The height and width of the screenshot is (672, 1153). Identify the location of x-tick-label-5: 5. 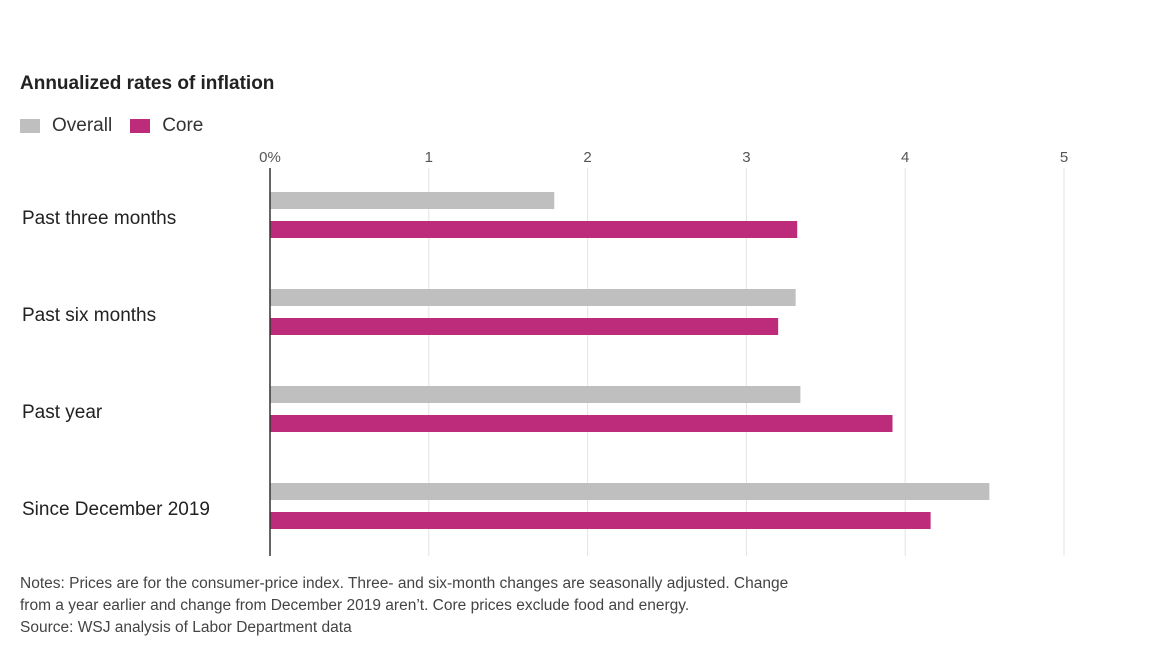
(1064, 157).